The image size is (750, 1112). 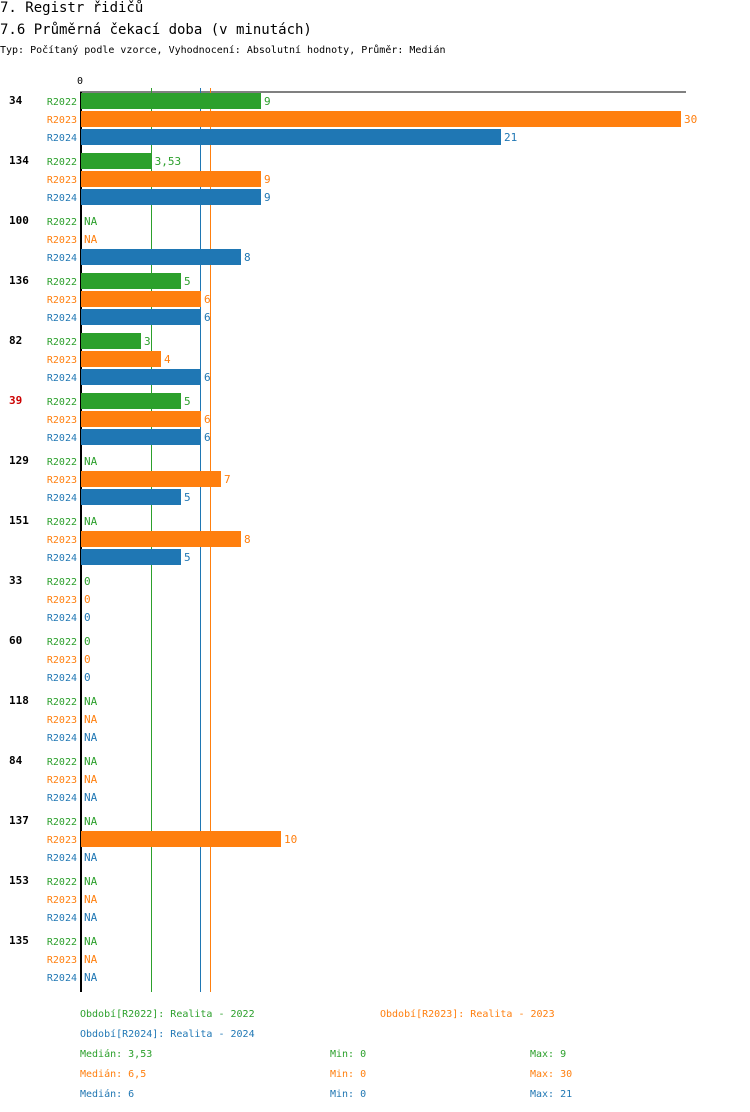 I want to click on category-label: 60, so click(x=15, y=640).